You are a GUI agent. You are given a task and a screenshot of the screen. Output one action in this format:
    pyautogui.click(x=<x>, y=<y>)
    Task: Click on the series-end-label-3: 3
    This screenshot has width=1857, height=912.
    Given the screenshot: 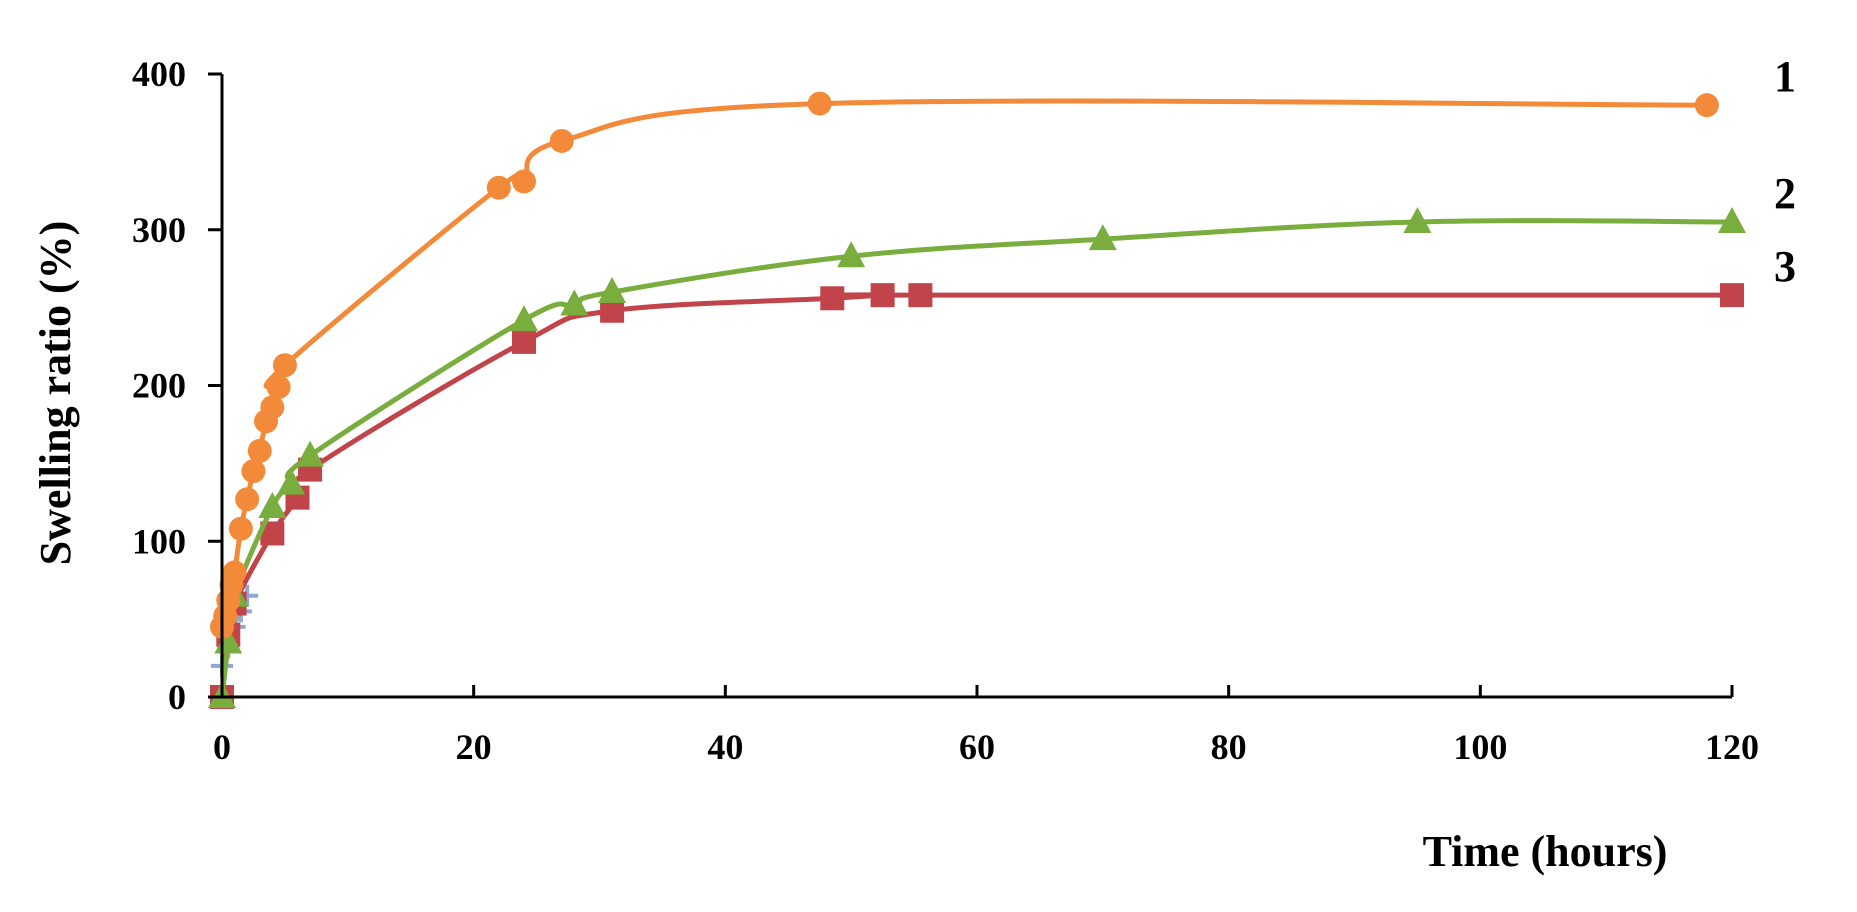 What is the action you would take?
    pyautogui.click(x=1785, y=266)
    